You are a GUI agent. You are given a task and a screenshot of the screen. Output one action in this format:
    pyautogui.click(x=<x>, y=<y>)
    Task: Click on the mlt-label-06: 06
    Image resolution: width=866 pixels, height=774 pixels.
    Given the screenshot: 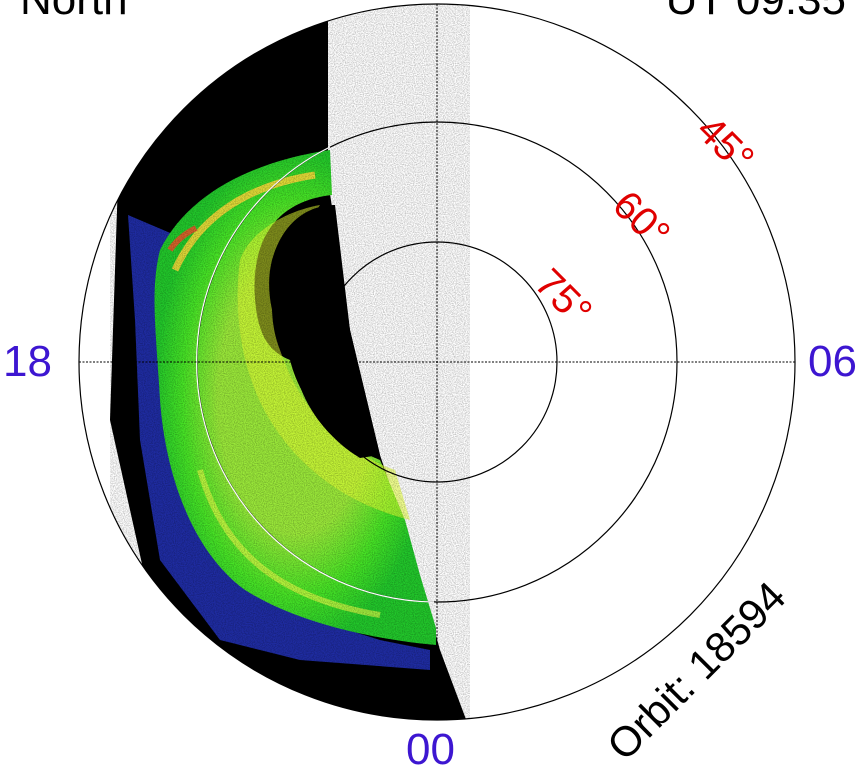 What is the action you would take?
    pyautogui.click(x=832, y=361)
    